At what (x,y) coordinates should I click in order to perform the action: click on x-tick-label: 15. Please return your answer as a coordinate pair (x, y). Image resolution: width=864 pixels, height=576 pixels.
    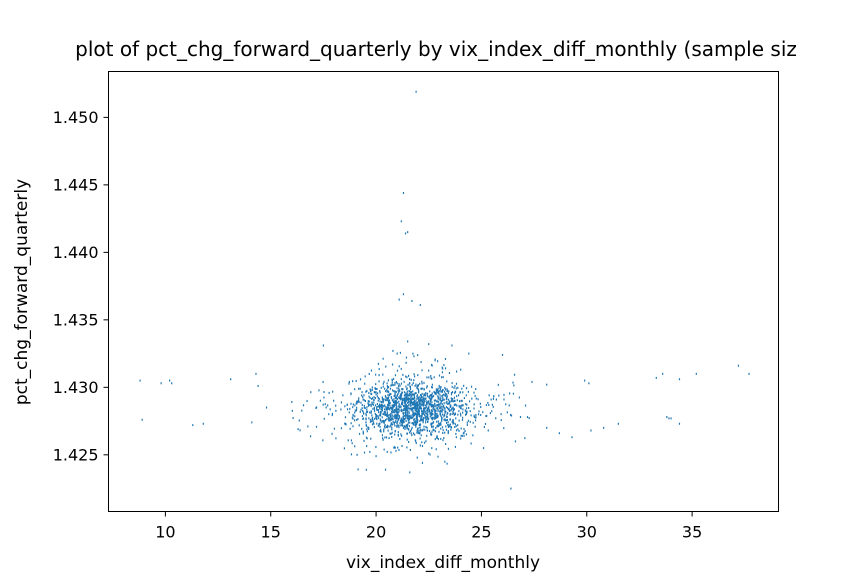
    Looking at the image, I should click on (271, 532).